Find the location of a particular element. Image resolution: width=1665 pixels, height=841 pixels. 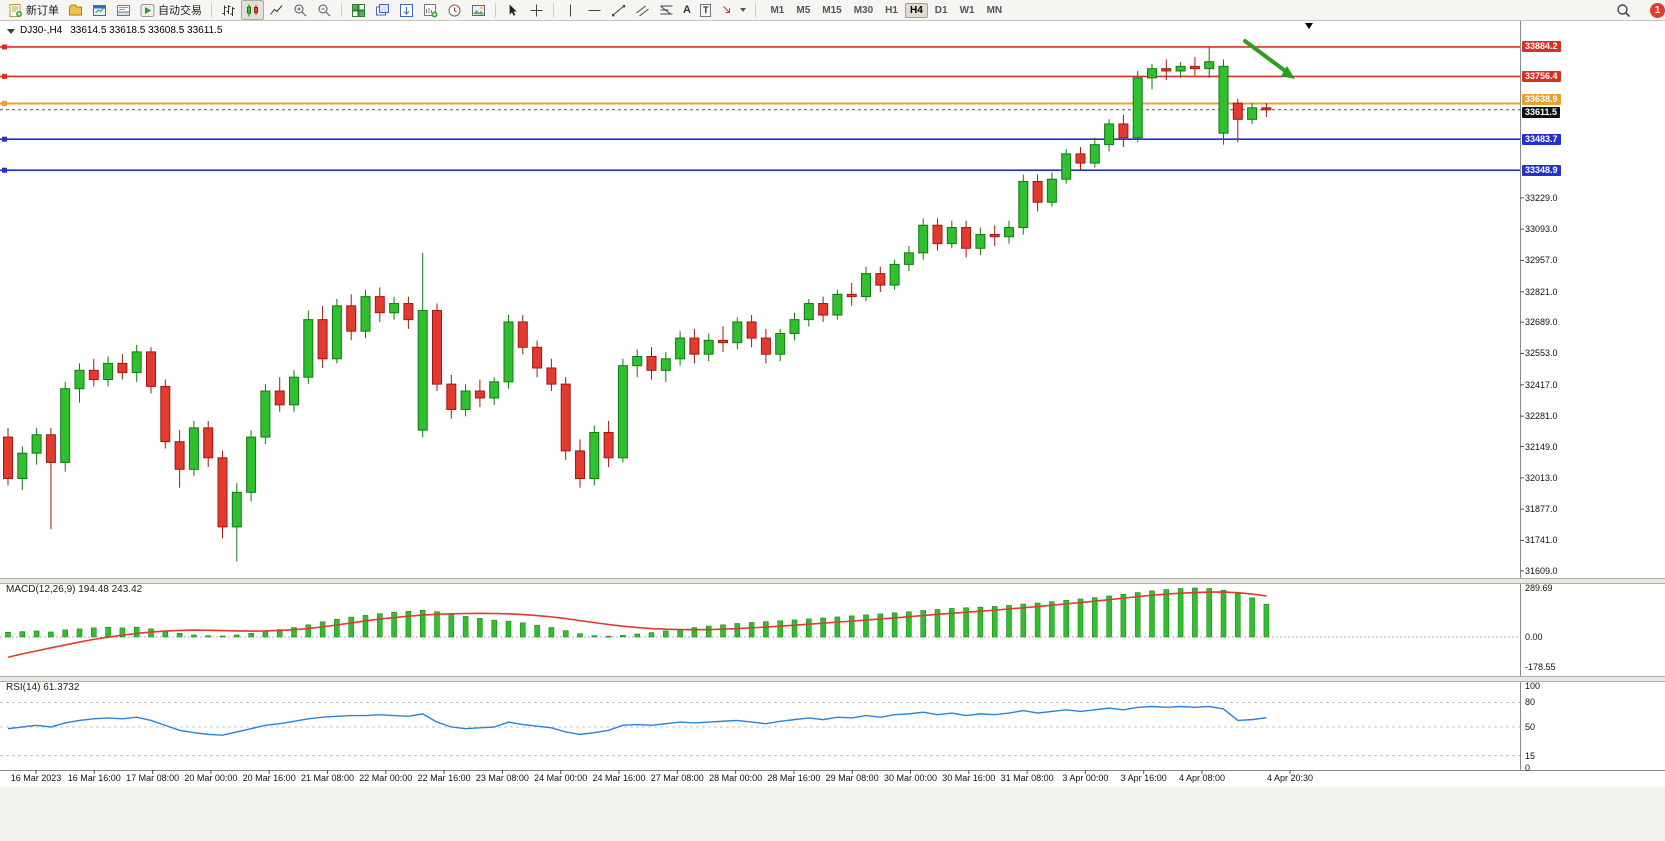

time-axis-label: 27 Mar 08:00 is located at coordinates (677, 778).